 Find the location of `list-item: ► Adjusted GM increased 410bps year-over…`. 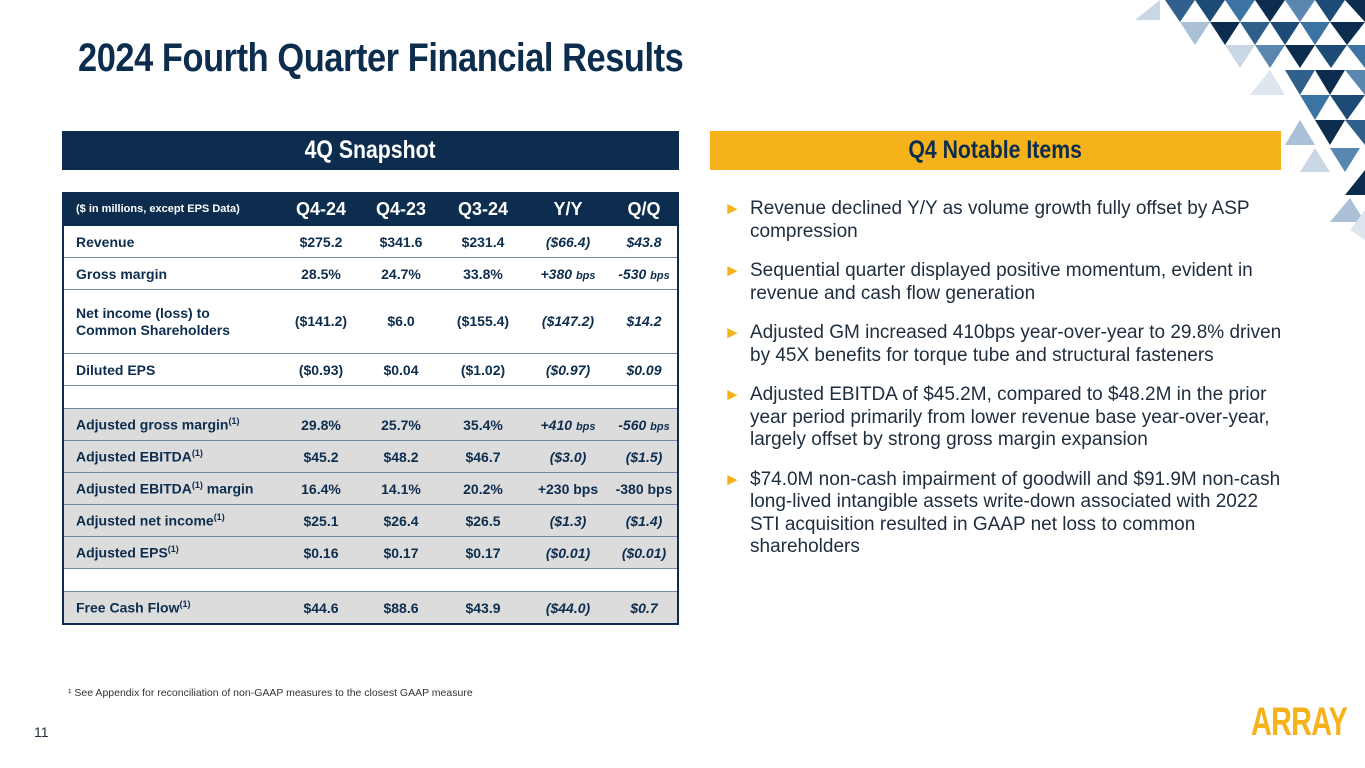

list-item: ► Adjusted GM increased 410bps year-over… is located at coordinates (1003, 344).